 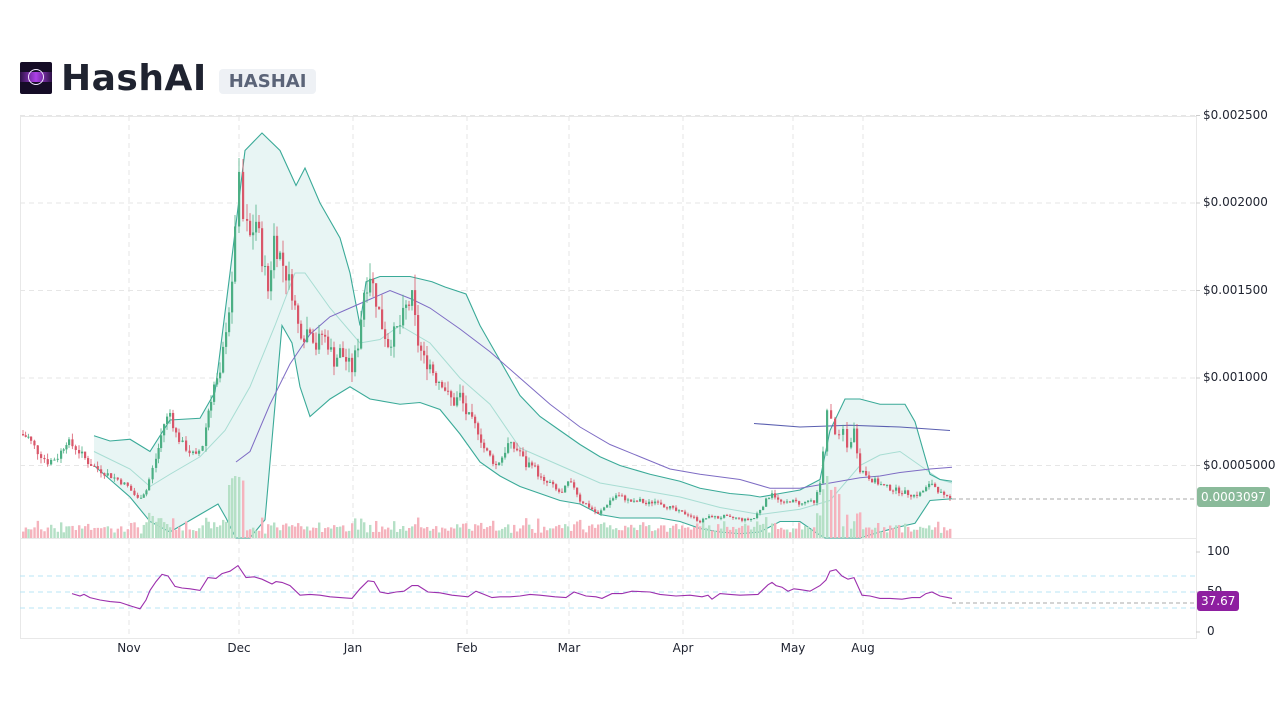 What do you see at coordinates (1235, 202) in the screenshot?
I see `price-axis-label: $0.002000` at bounding box center [1235, 202].